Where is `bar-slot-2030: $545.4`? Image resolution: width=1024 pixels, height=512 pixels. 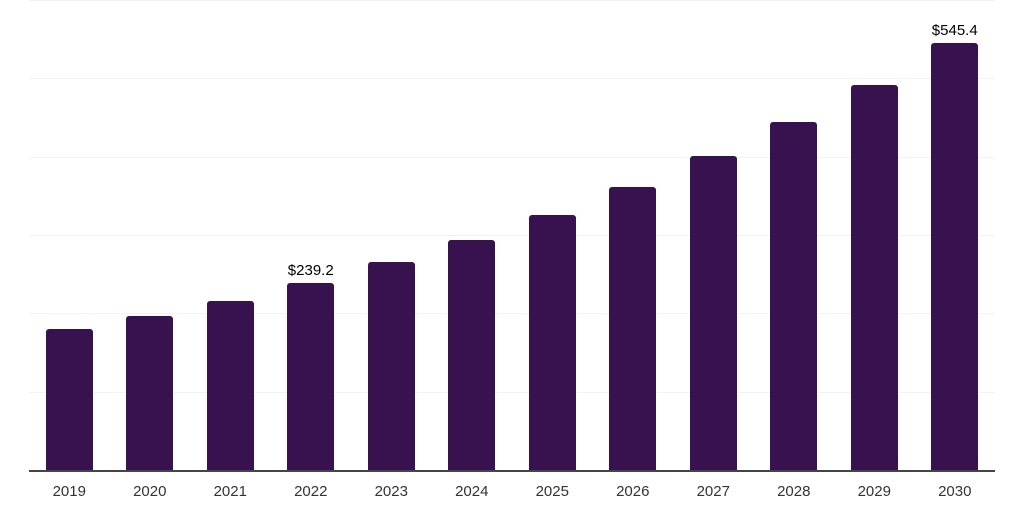
bar-slot-2030: $545.4 is located at coordinates (955, 235).